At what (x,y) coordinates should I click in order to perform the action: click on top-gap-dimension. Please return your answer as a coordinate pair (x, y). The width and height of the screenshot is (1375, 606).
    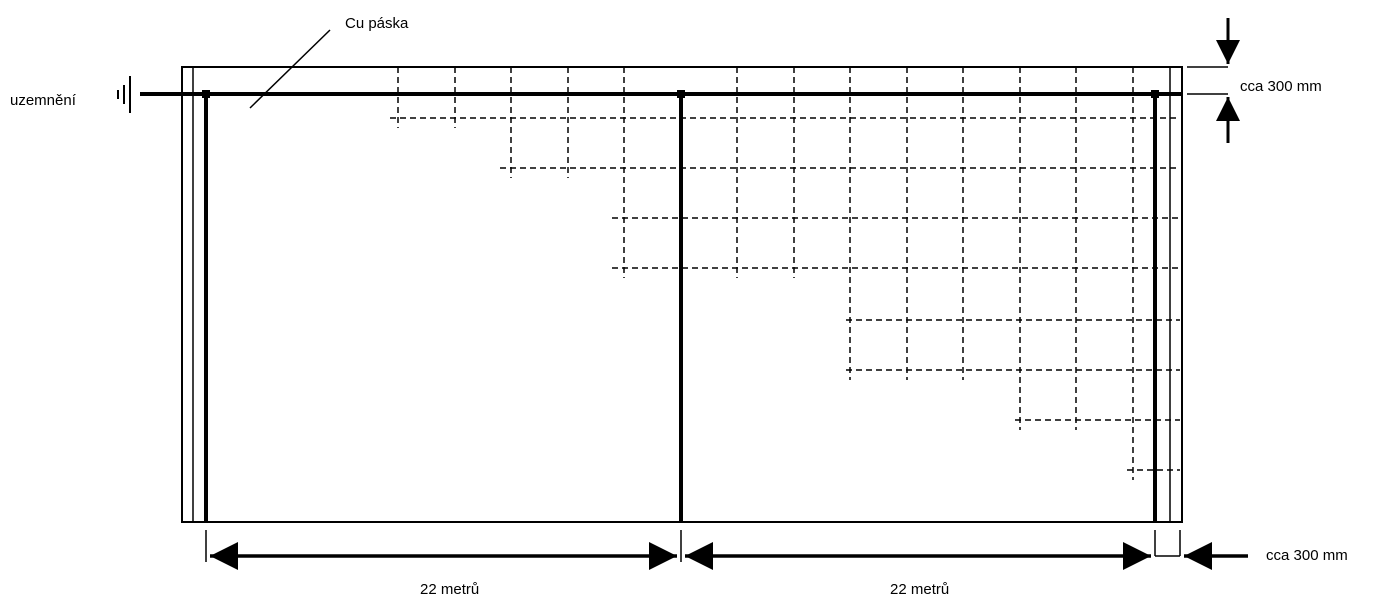
    Looking at the image, I should click on (1213, 80).